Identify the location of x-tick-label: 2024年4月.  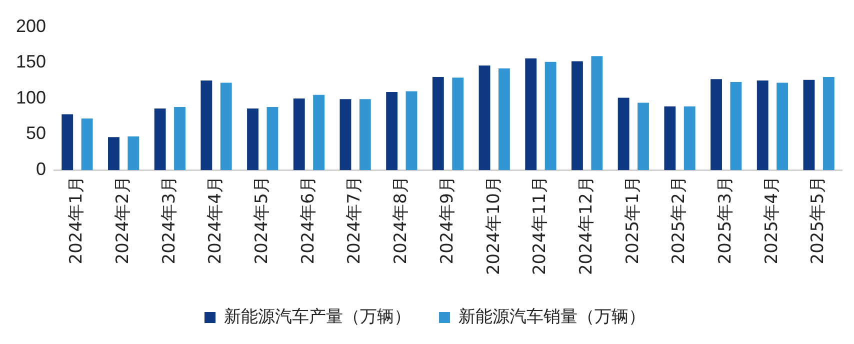
(216, 220).